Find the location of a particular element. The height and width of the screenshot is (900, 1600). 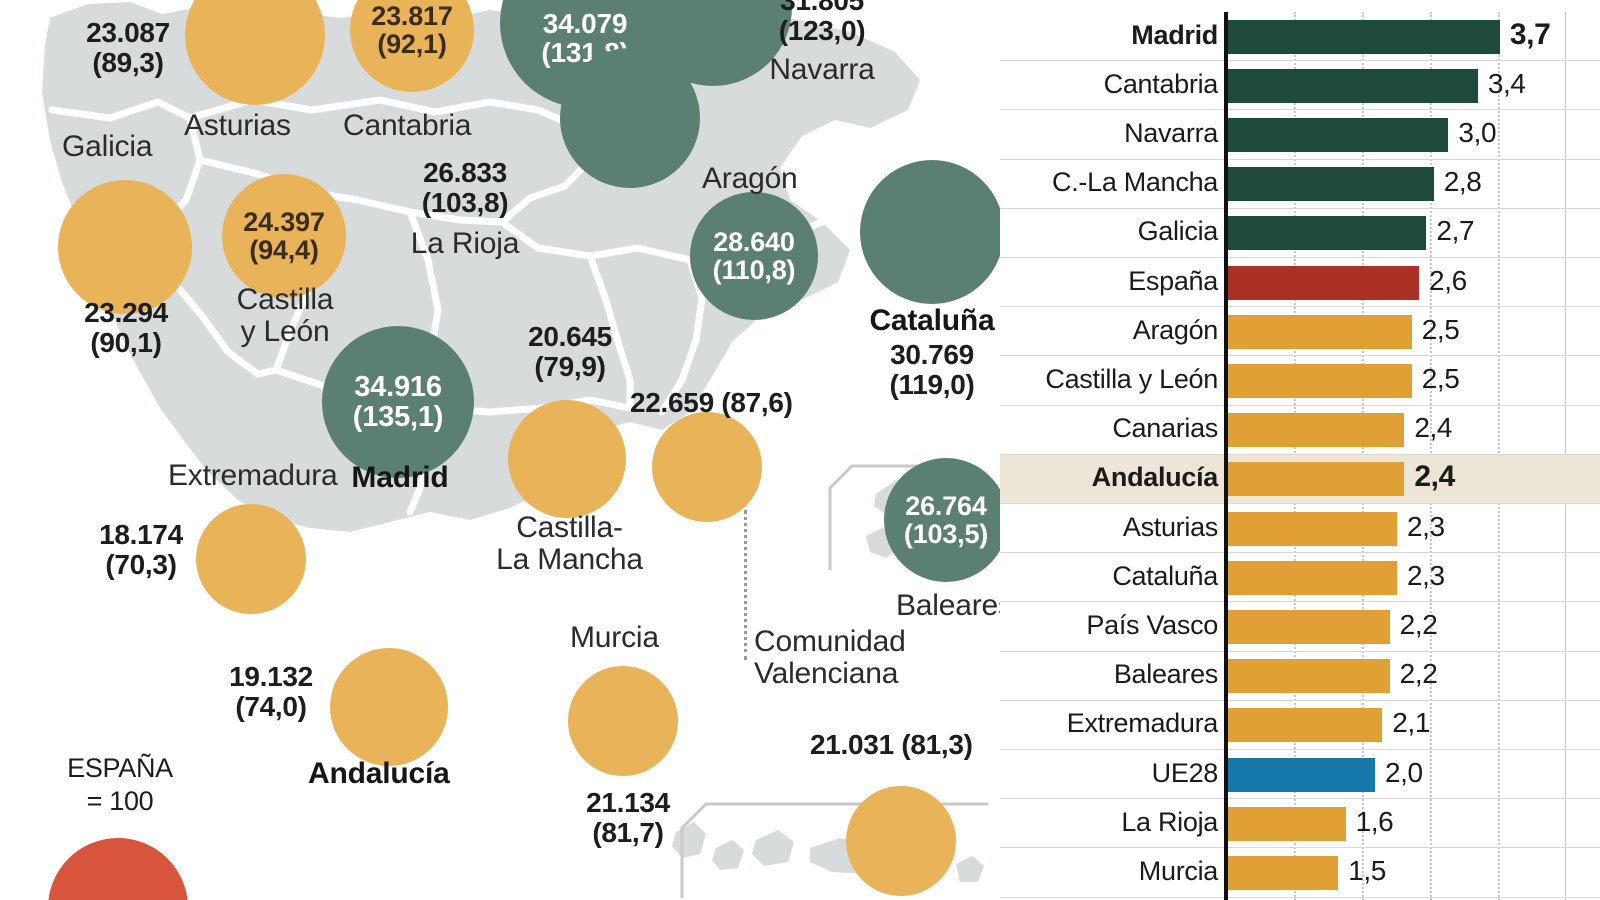

label-cataluna-value: 30.769 (119,0) is located at coordinates (926, 369).